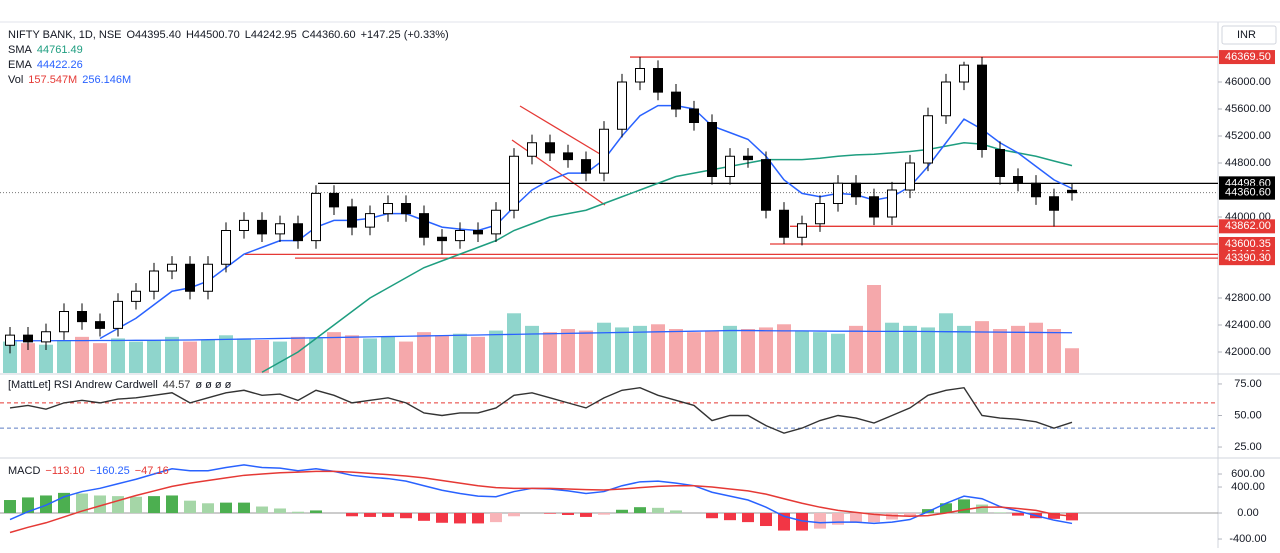  What do you see at coordinates (176, 385) in the screenshot?
I see `rsi-value: 44.57` at bounding box center [176, 385].